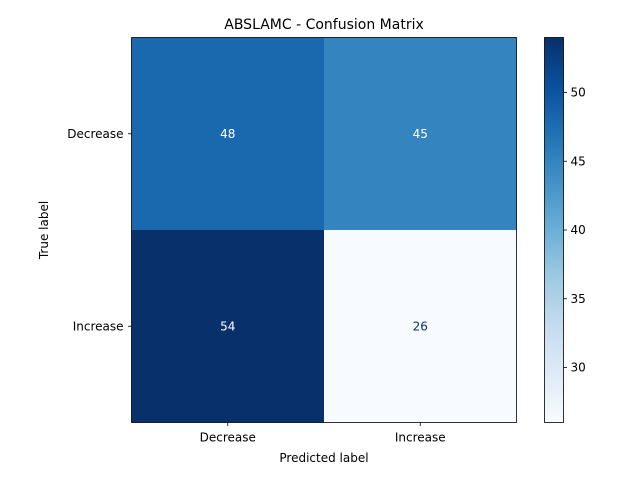 This screenshot has width=640, height=480. I want to click on colorbar-tick-label: 35, so click(578, 299).